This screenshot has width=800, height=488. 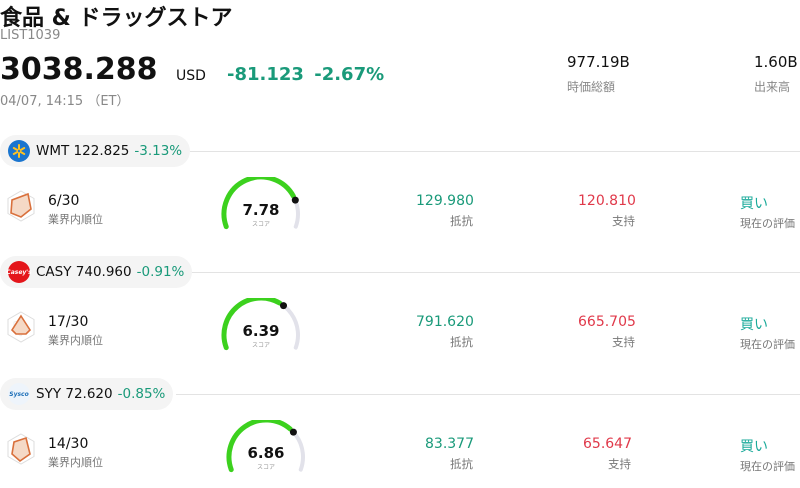 I want to click on industry-rank: 14/30, so click(x=68, y=444).